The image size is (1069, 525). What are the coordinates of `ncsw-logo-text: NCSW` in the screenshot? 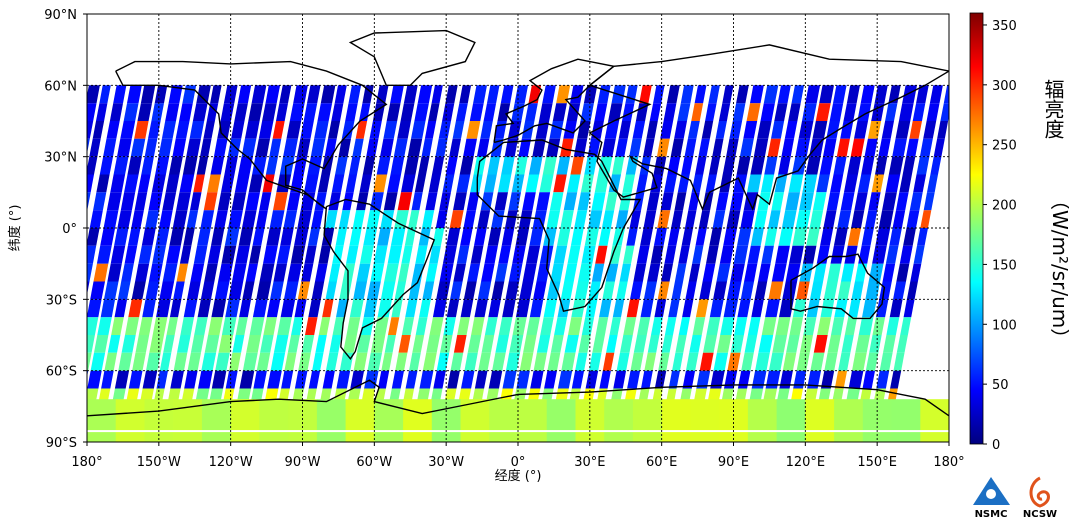 It's located at (1040, 514).